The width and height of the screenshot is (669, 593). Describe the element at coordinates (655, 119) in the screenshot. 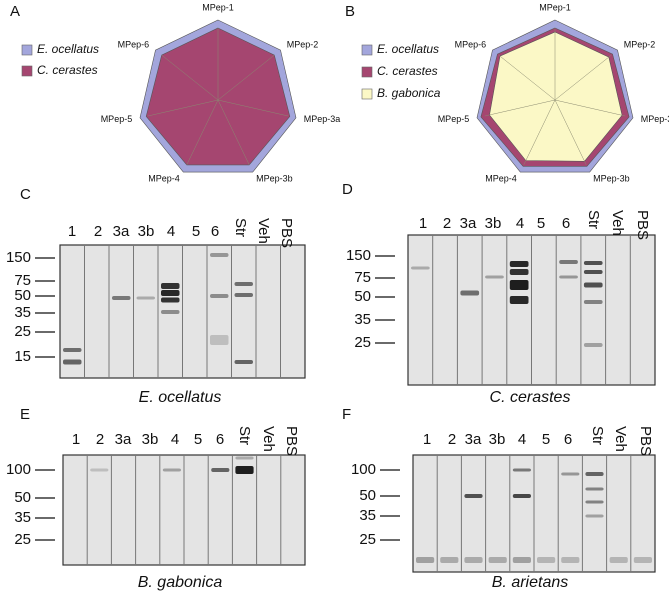

I see `category-label: MPep-3a` at that location.